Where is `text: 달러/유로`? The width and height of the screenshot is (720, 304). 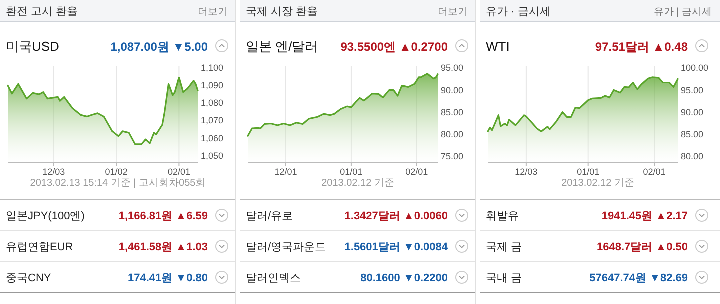
text: 달러/유로 is located at coordinates (270, 216).